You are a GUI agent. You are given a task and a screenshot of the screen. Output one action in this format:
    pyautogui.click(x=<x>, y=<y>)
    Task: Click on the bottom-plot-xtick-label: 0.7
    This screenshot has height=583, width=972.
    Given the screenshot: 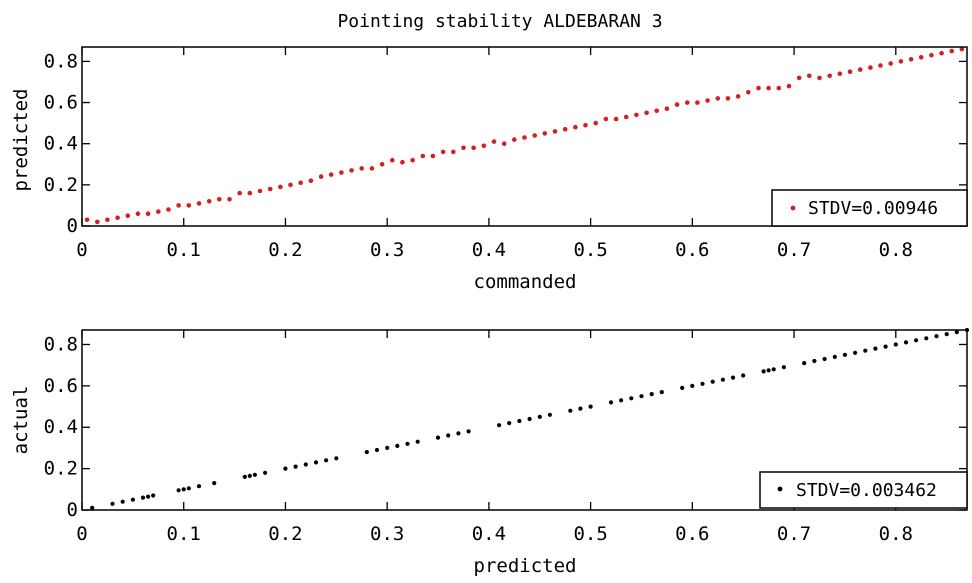 What is the action you would take?
    pyautogui.click(x=794, y=534)
    